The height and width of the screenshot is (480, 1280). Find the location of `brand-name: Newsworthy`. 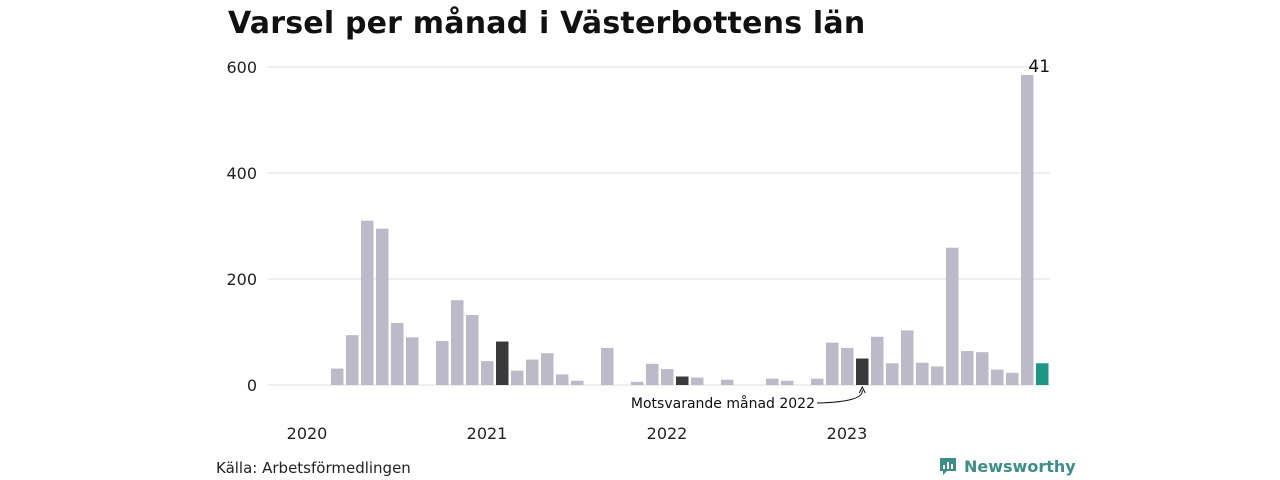

brand-name: Newsworthy is located at coordinates (1020, 466).